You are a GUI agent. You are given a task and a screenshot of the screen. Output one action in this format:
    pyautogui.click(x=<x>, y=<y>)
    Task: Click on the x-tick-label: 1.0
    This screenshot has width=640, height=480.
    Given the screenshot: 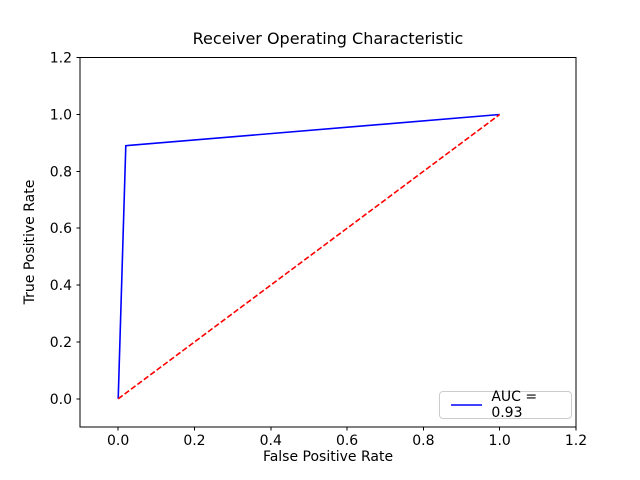 What is the action you would take?
    pyautogui.click(x=500, y=441)
    